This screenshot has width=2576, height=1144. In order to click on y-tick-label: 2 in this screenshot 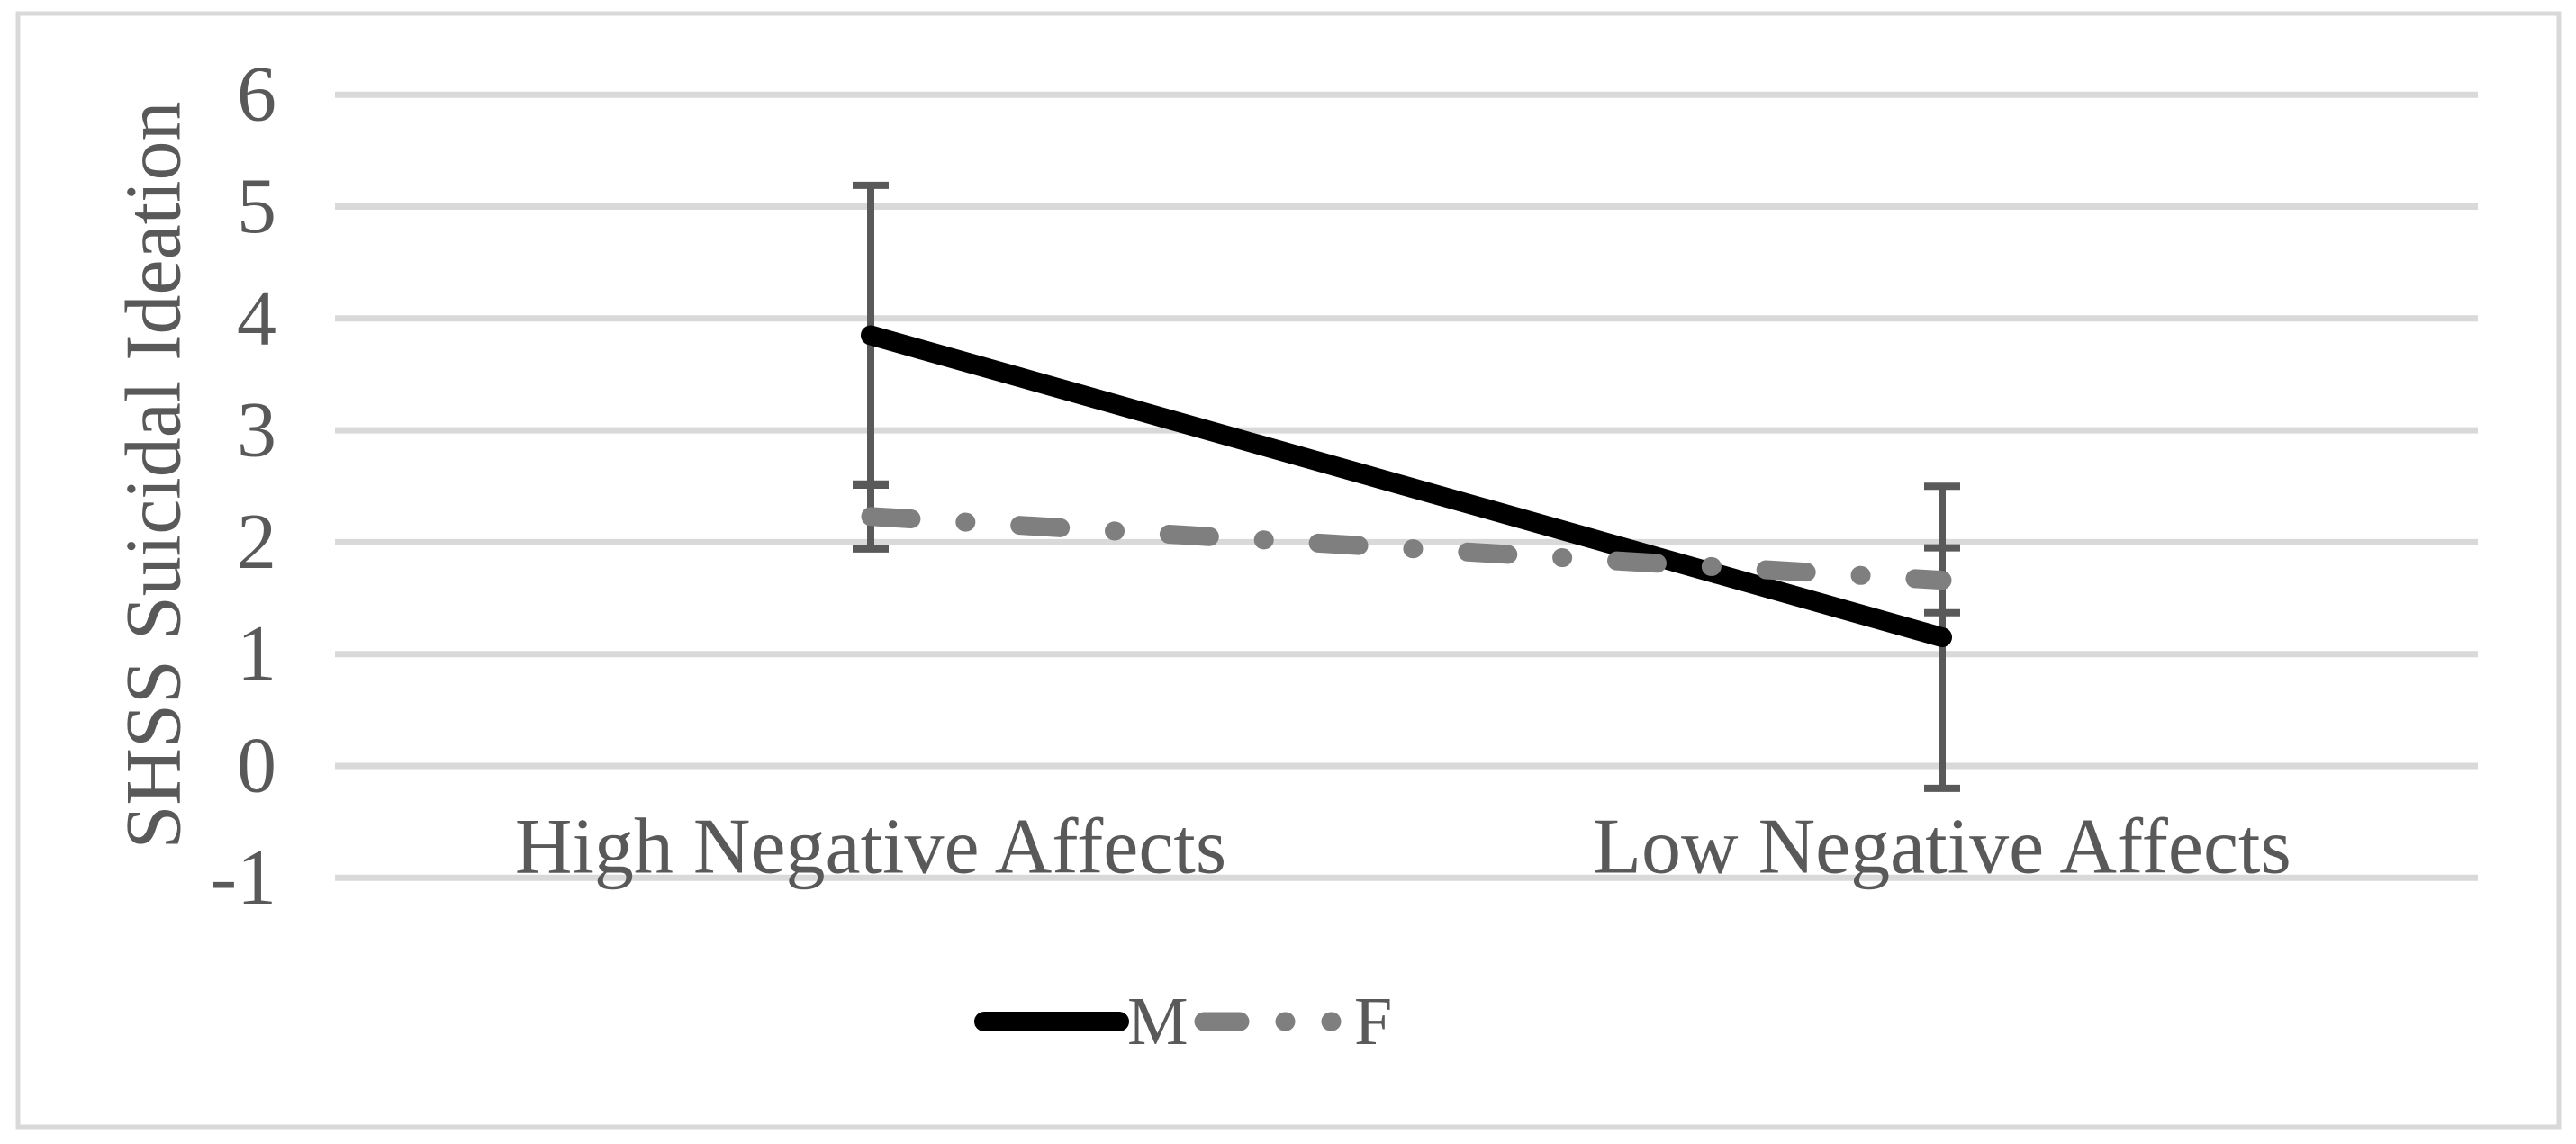, I will do `click(256, 542)`.